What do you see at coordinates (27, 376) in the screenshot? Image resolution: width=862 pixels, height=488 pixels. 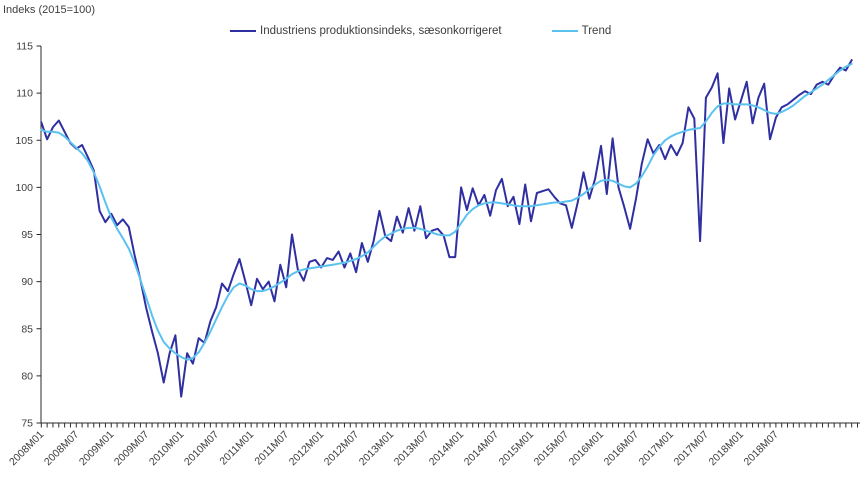 I see `y-tick-label: 80` at bounding box center [27, 376].